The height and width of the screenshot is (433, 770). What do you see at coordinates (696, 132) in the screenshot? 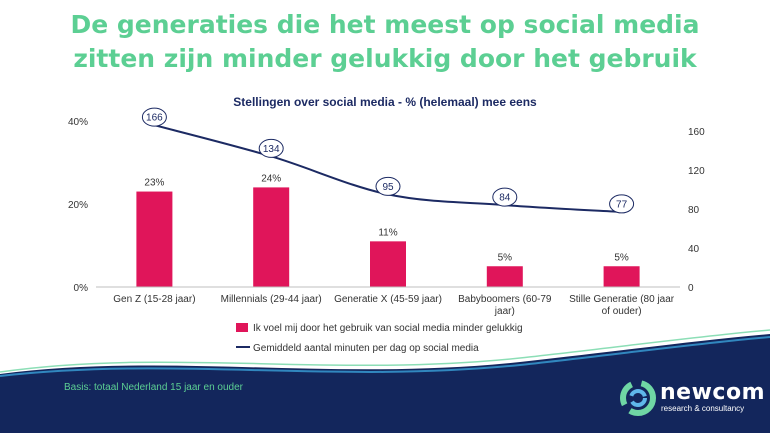
I see `y-right-tick-label: 160` at bounding box center [696, 132].